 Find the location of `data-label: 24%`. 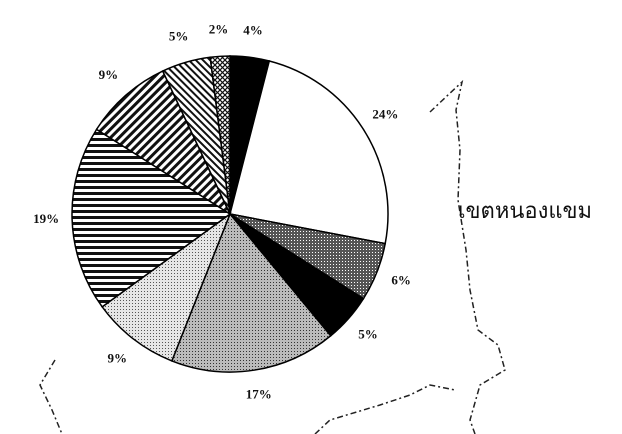

data-label: 24% is located at coordinates (385, 113).